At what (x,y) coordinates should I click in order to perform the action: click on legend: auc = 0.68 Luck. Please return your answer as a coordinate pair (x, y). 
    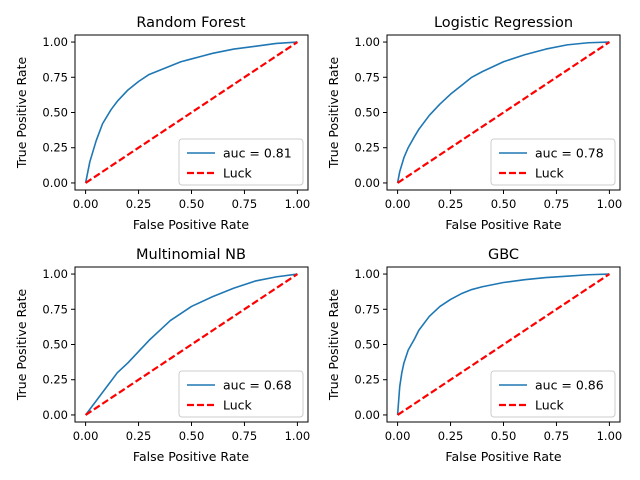
    Looking at the image, I should click on (241, 394).